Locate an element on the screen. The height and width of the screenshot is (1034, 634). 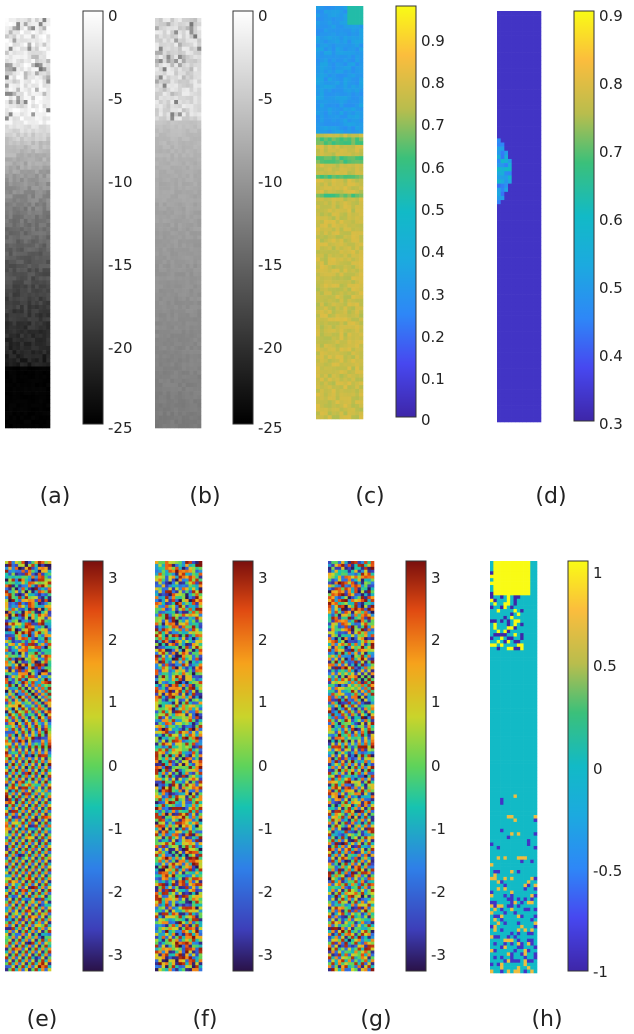
panel-e-tick-4: -1 is located at coordinates (115, 829).